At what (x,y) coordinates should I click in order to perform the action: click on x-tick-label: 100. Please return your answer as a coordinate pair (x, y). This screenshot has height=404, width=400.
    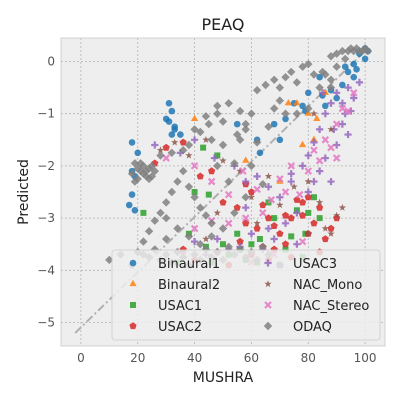
    Looking at the image, I should click on (365, 358).